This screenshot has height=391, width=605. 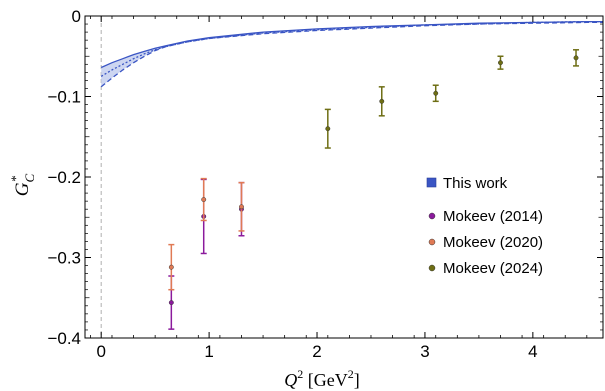 I want to click on legend-label: Mokeev (2024), so click(x=493, y=268).